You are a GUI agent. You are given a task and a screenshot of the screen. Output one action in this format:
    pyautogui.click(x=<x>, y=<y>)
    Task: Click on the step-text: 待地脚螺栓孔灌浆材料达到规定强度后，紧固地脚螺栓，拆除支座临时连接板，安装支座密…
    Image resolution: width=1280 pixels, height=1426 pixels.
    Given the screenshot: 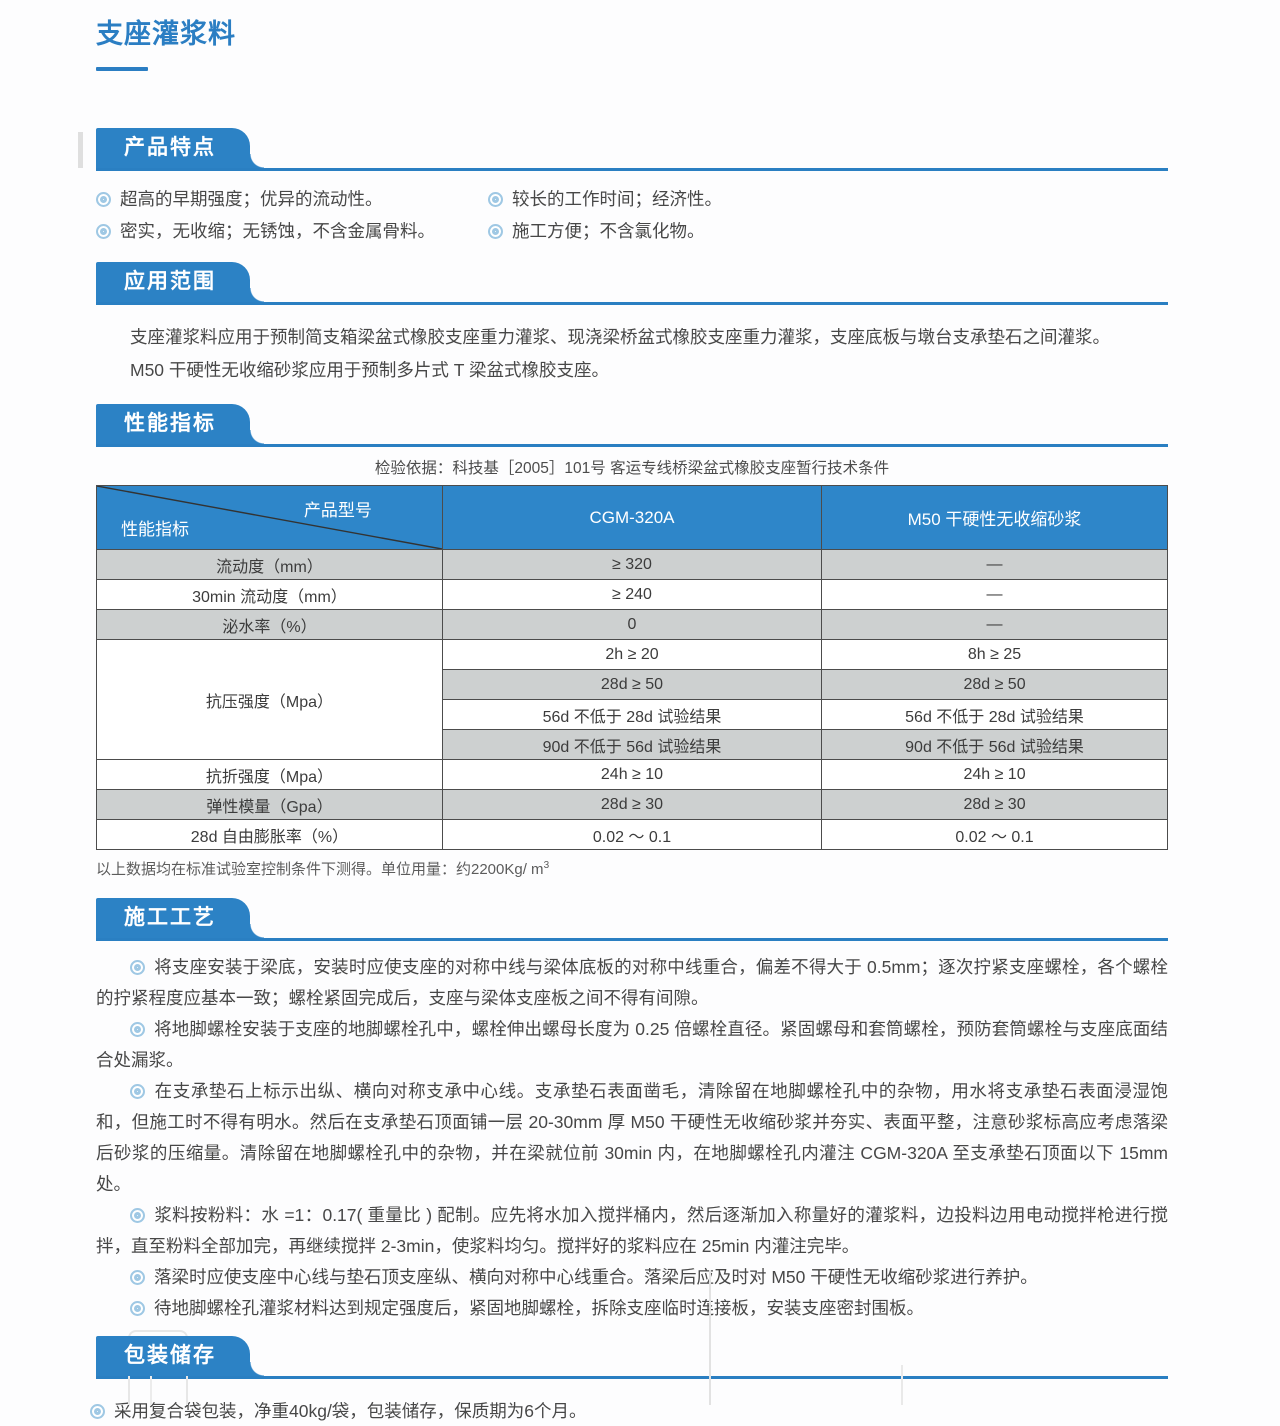 What is the action you would take?
    pyautogui.click(x=539, y=1308)
    